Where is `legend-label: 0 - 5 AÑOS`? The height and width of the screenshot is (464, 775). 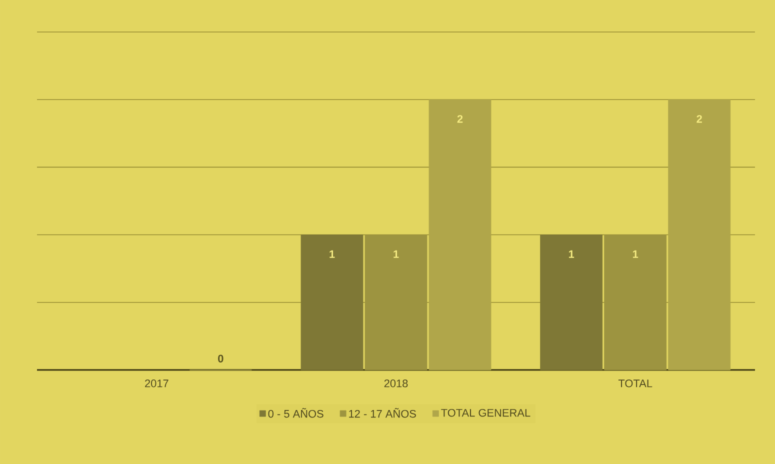
legend-label: 0 - 5 AÑOS is located at coordinates (296, 413).